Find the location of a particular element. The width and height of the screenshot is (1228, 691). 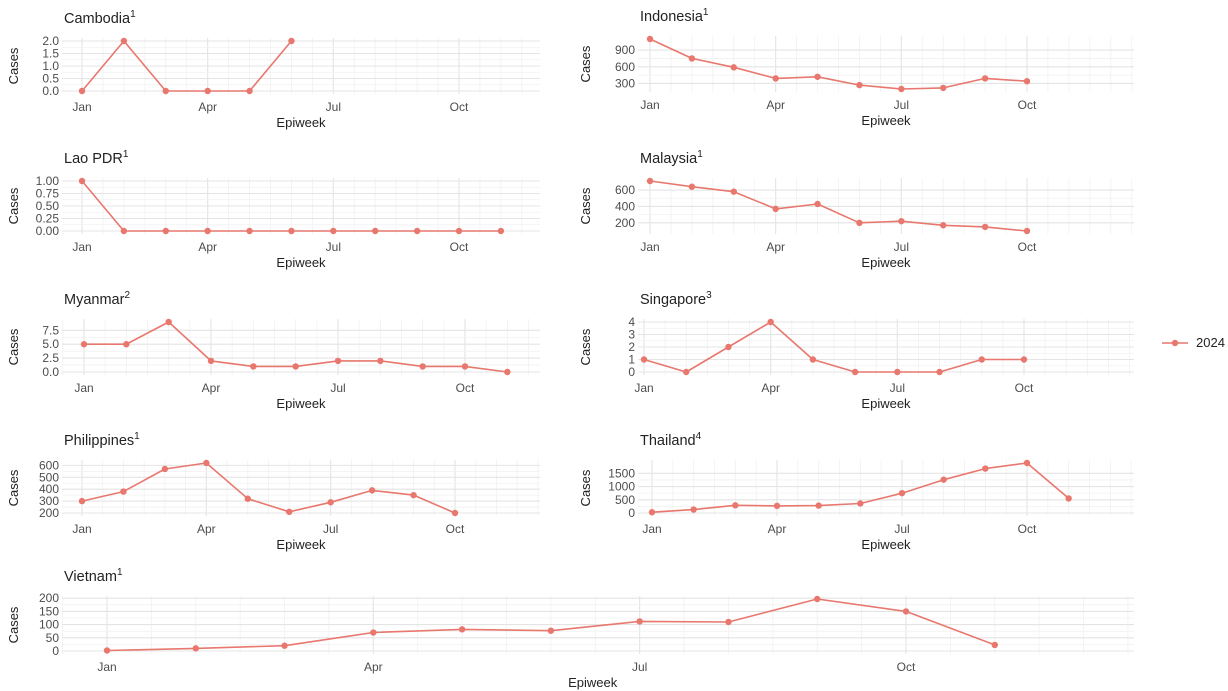

malaysia-point-mar is located at coordinates (733, 191).